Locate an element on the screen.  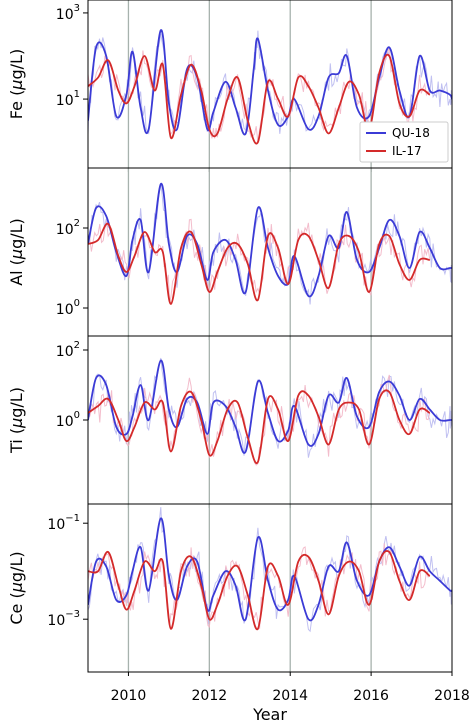
legend: QU-18 IL-17 is located at coordinates (404, 142).